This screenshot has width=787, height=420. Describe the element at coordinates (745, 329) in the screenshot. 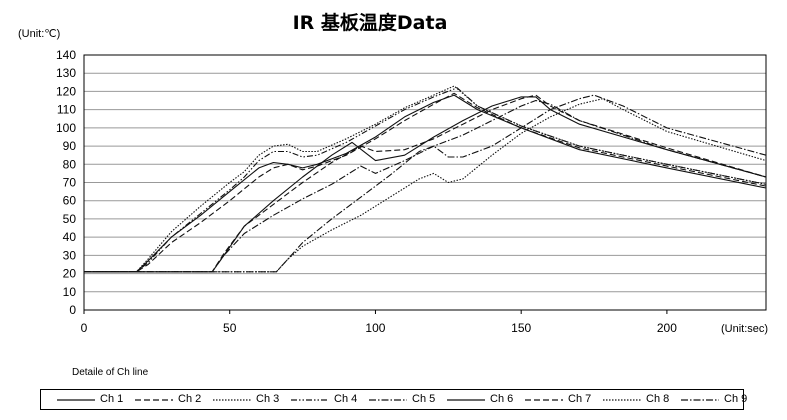

I see `x-axis-unit-label: (Unit:sec)` at that location.